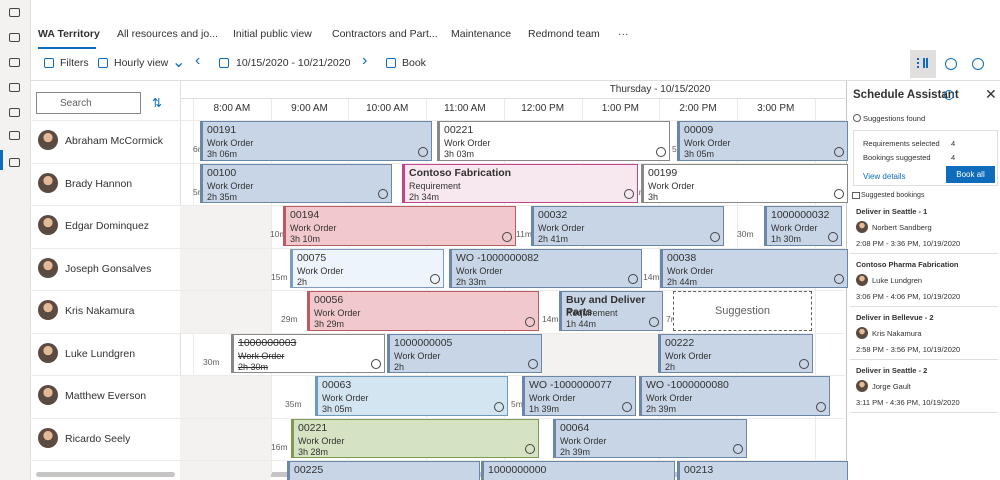 Image resolution: width=1000 pixels, height=480 pixels. What do you see at coordinates (100, 353) in the screenshot?
I see `resource-name: Luke Lundgren` at bounding box center [100, 353].